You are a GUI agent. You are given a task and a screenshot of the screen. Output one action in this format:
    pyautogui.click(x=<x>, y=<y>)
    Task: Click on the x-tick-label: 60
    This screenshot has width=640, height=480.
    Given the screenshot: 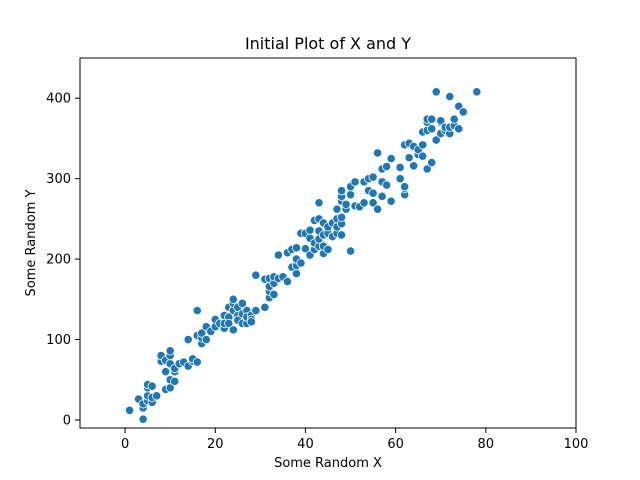 What is the action you would take?
    pyautogui.click(x=395, y=444)
    